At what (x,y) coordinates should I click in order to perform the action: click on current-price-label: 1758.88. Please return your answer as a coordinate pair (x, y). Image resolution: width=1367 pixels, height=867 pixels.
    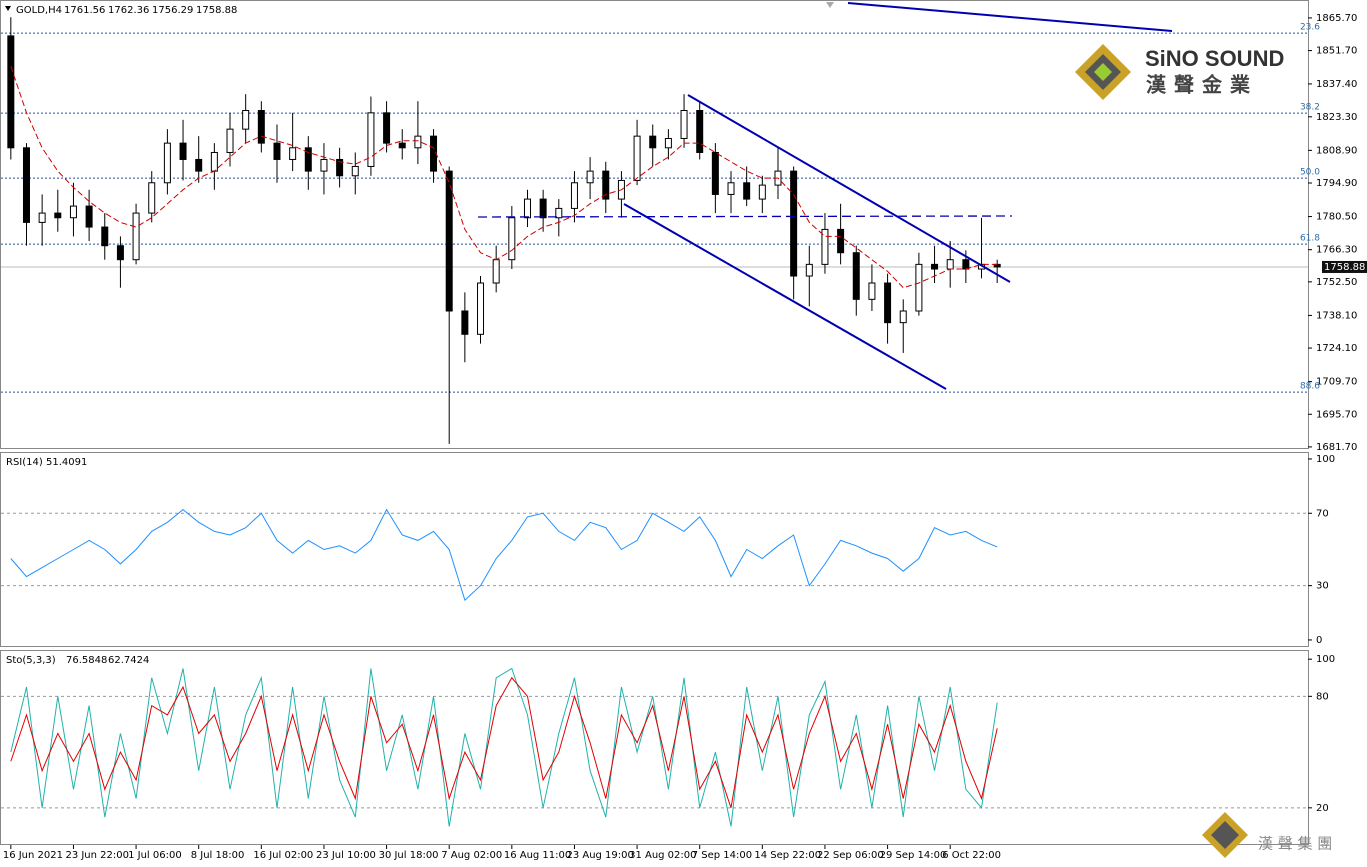
    Looking at the image, I should click on (1344, 267).